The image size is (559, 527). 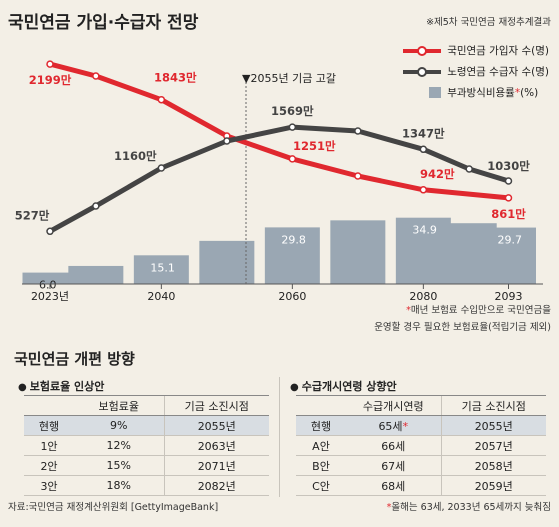 I want to click on legend-subscribers: 국민연금 가입자 수(명), so click(x=476, y=50).